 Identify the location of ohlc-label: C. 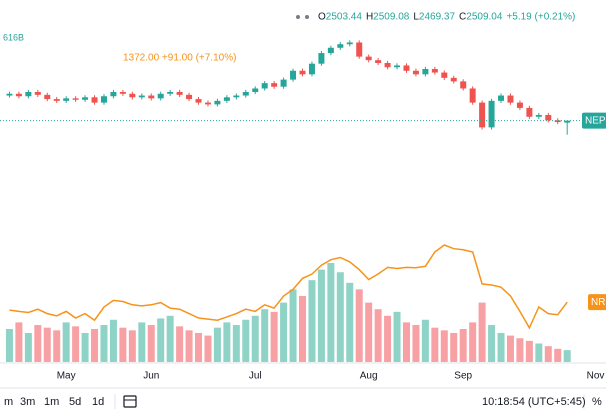
(462, 17).